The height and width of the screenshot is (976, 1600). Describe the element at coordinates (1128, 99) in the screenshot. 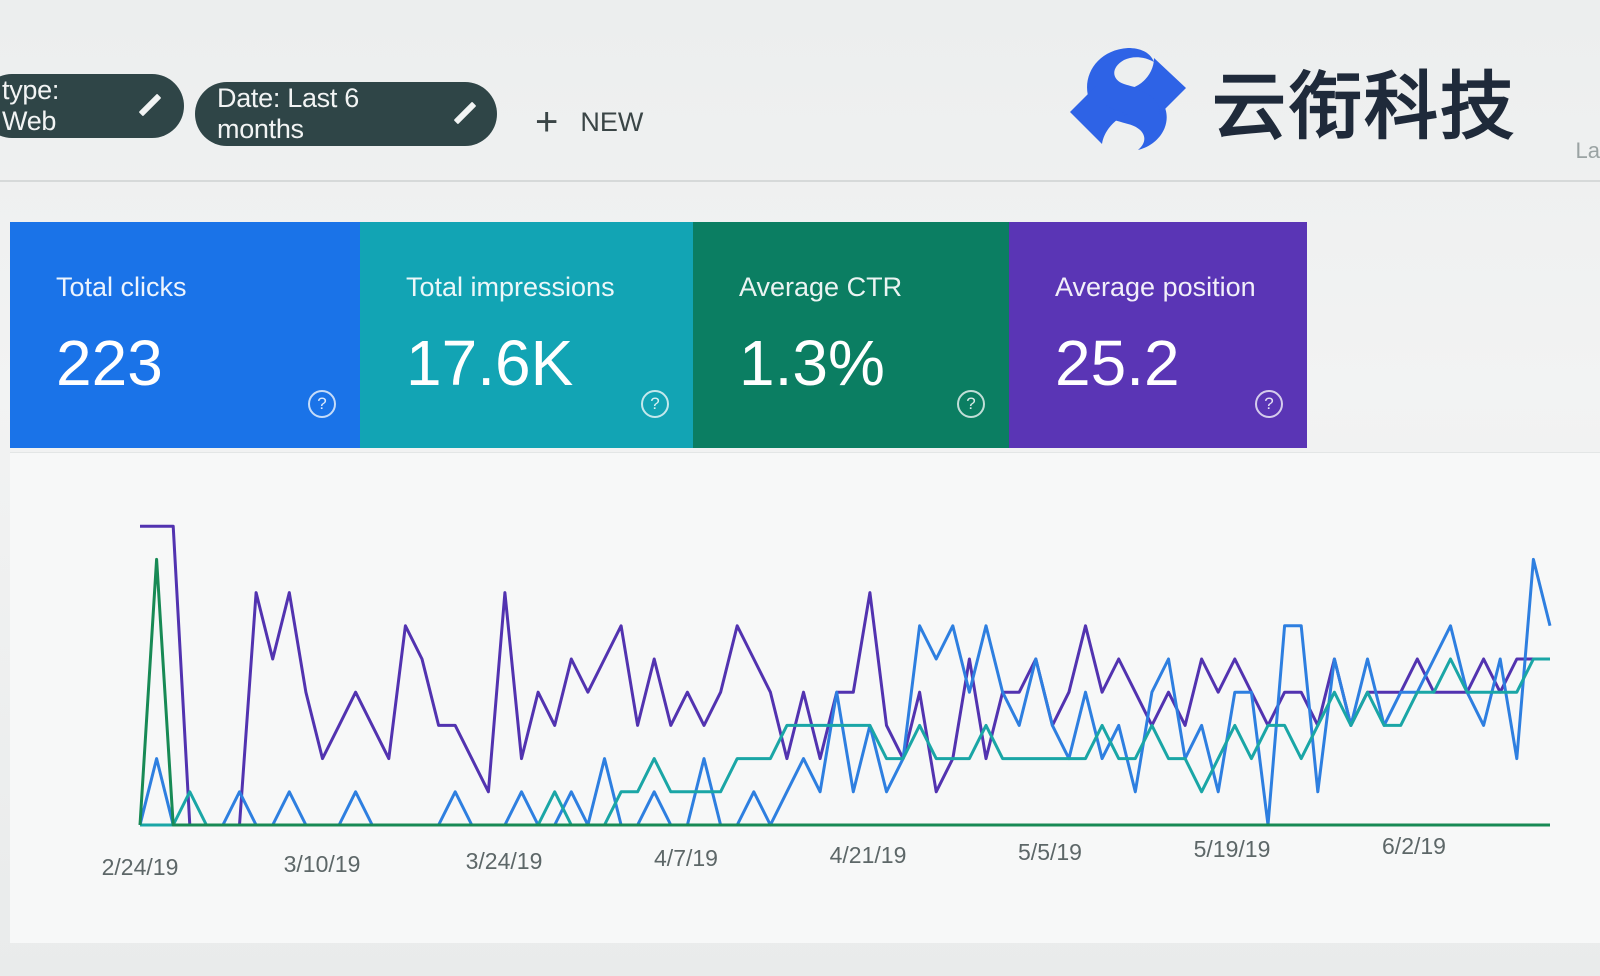

I see `logo-mark-icon` at that location.